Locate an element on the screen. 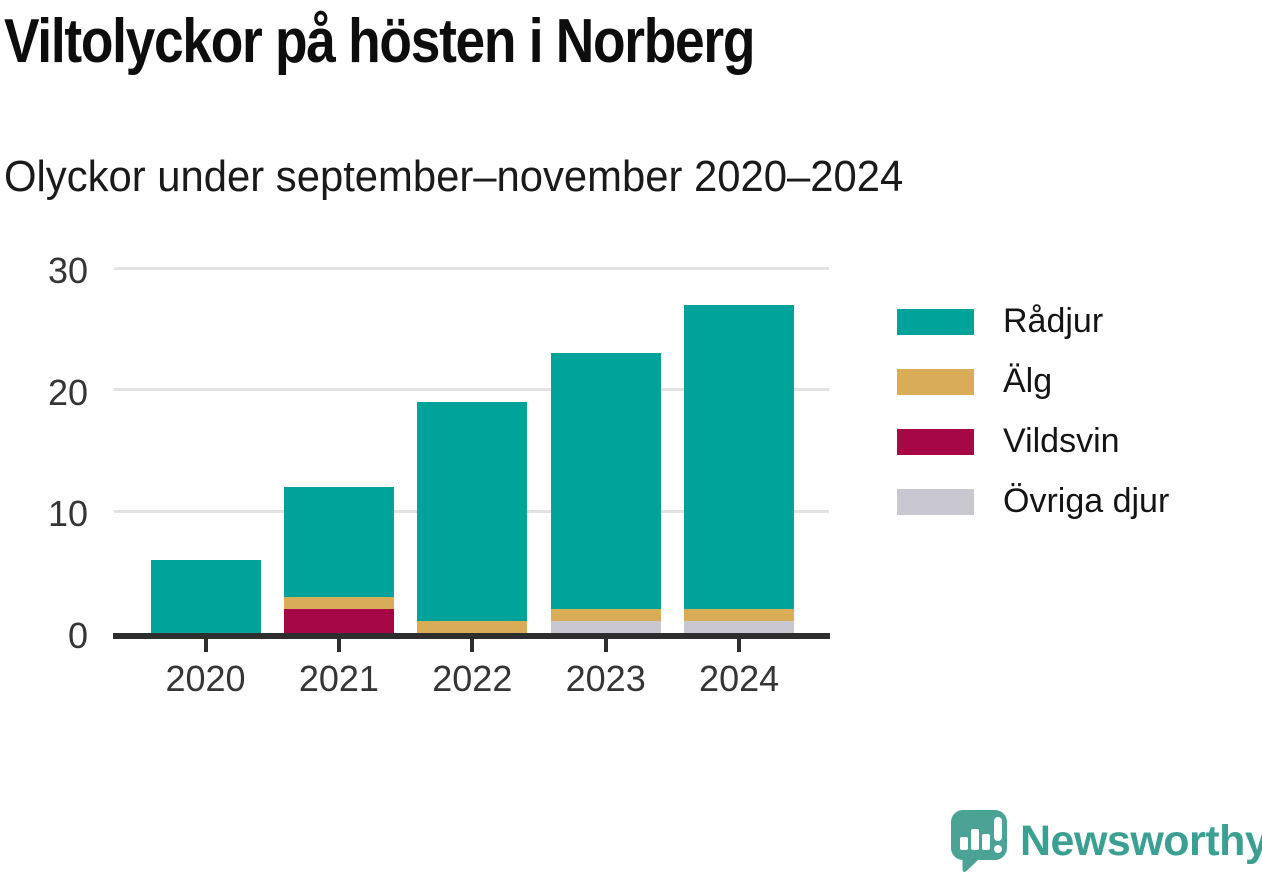  bar-segment-alg-2022 is located at coordinates (472, 626).